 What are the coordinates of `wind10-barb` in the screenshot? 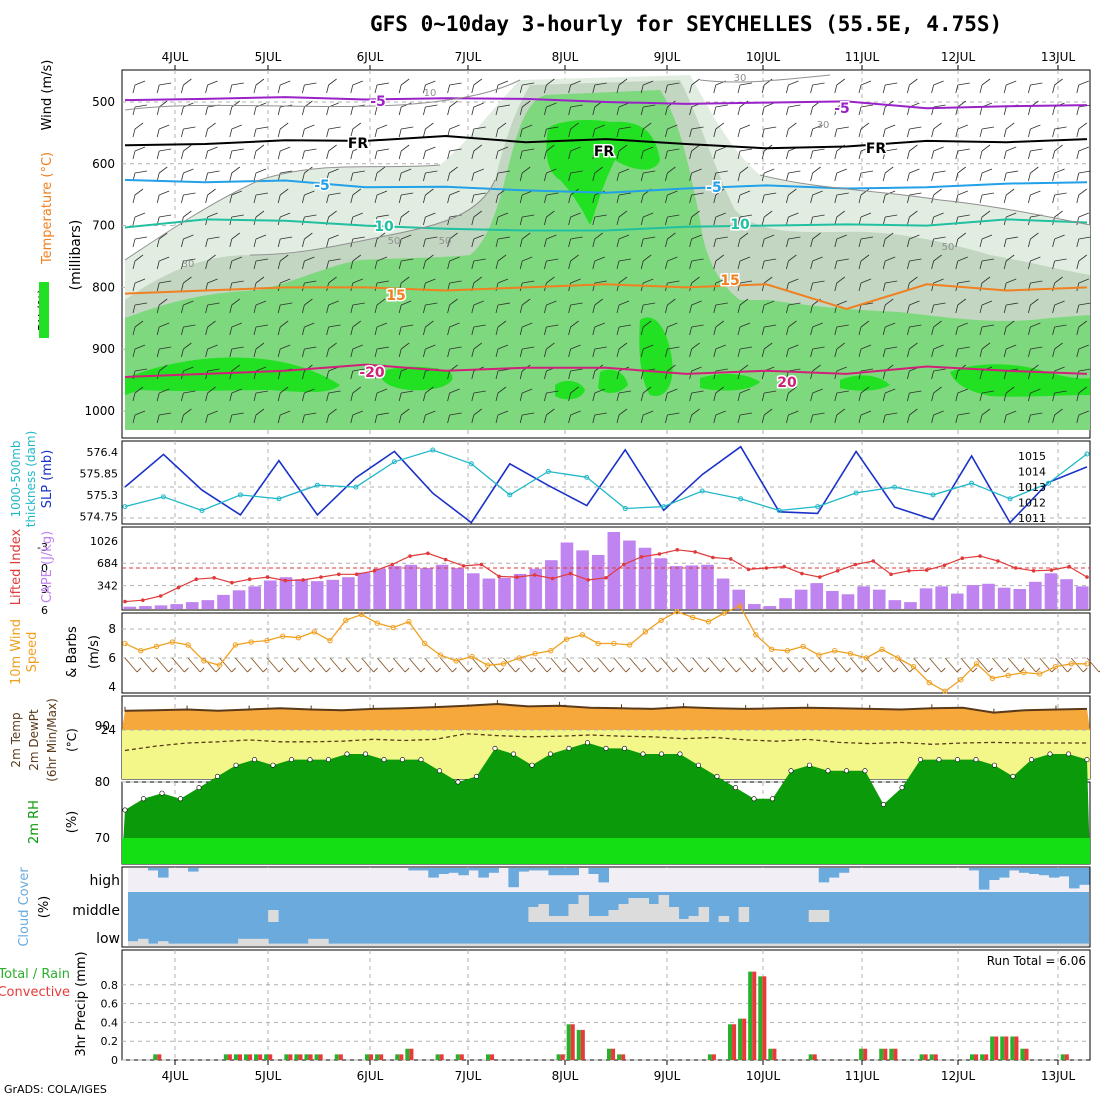 It's located at (588, 665).